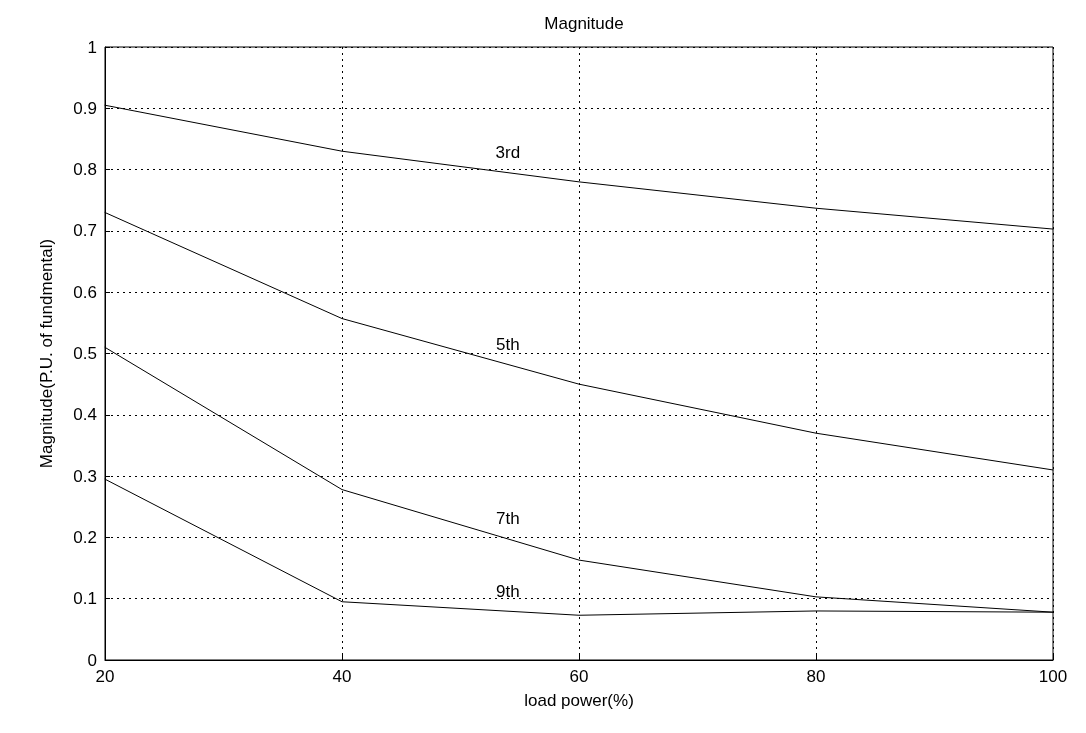 The image size is (1086, 733). I want to click on x-tick-label: 80, so click(816, 676).